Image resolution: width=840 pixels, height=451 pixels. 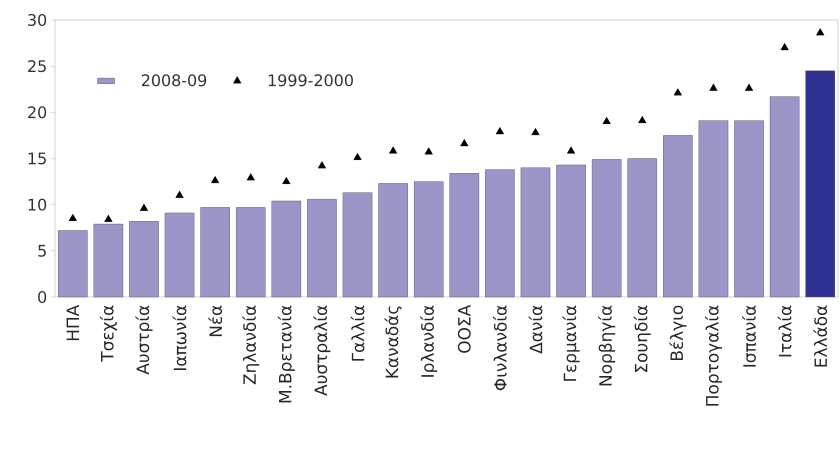 What do you see at coordinates (535, 330) in the screenshot?
I see `x-tick-label: Δανία` at bounding box center [535, 330].